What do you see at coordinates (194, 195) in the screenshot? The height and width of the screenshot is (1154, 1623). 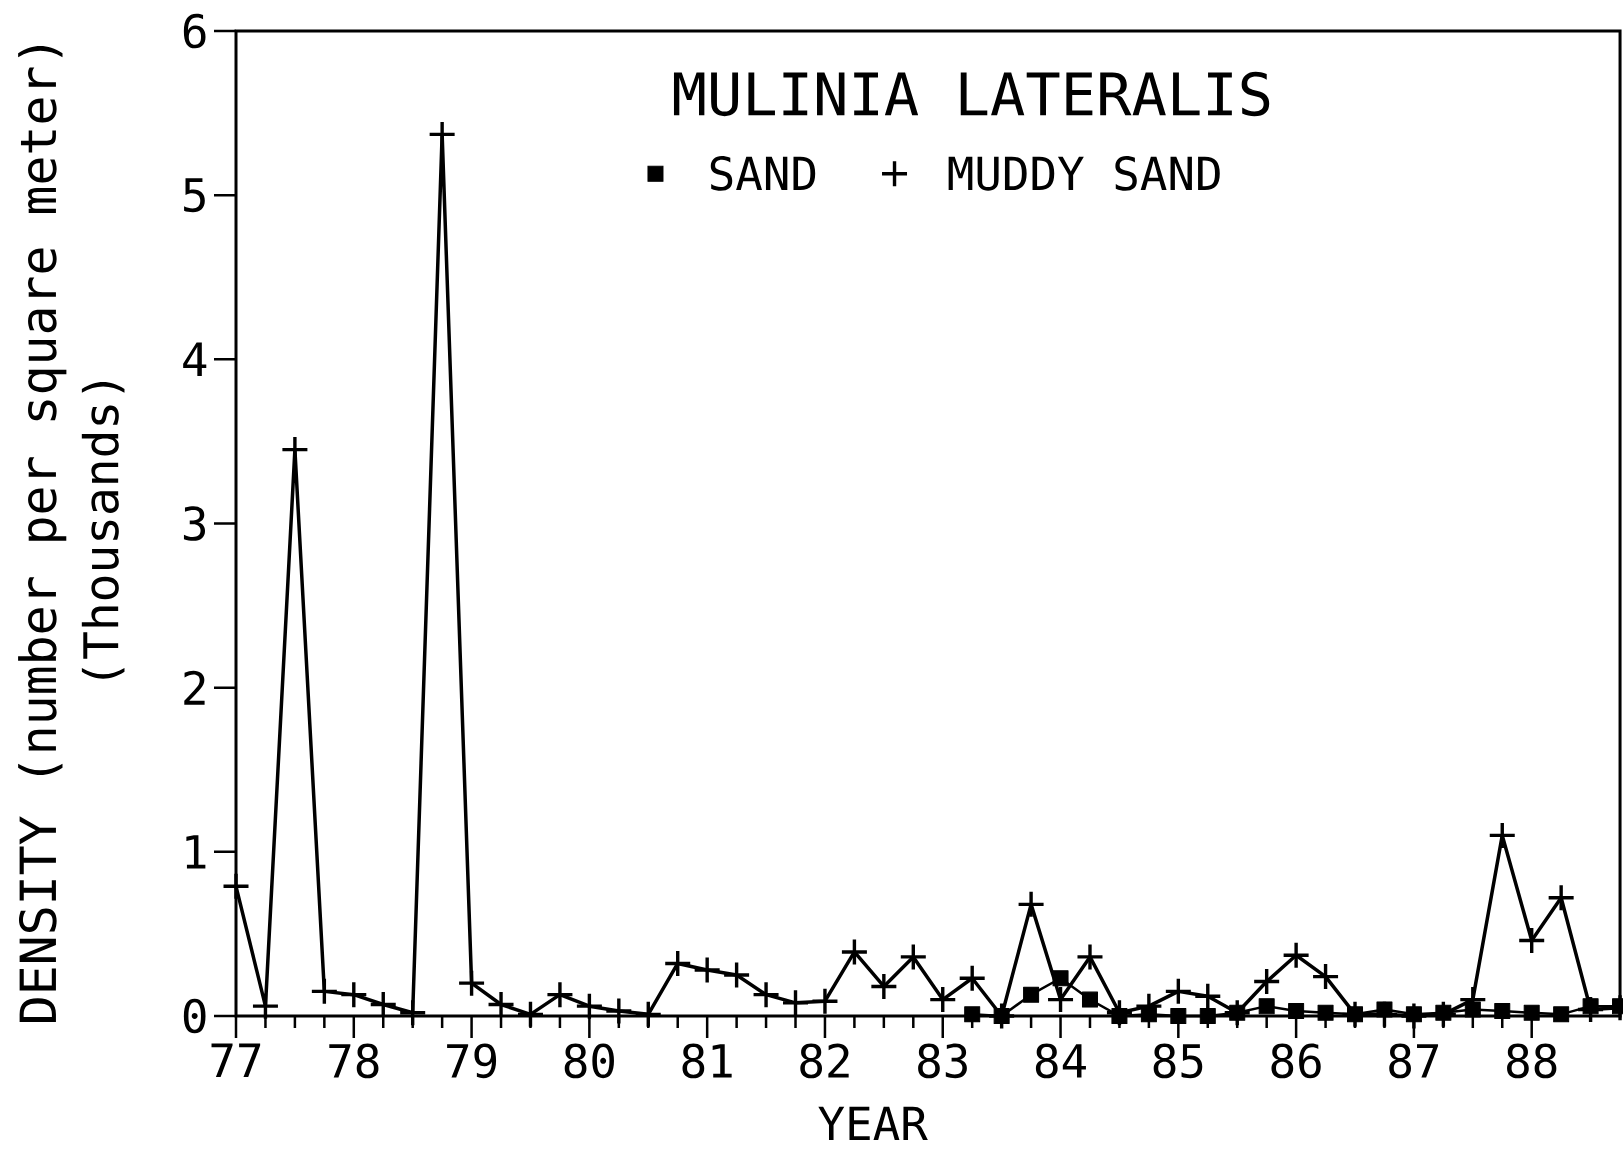 I see `y-tick-label: 5` at bounding box center [194, 195].